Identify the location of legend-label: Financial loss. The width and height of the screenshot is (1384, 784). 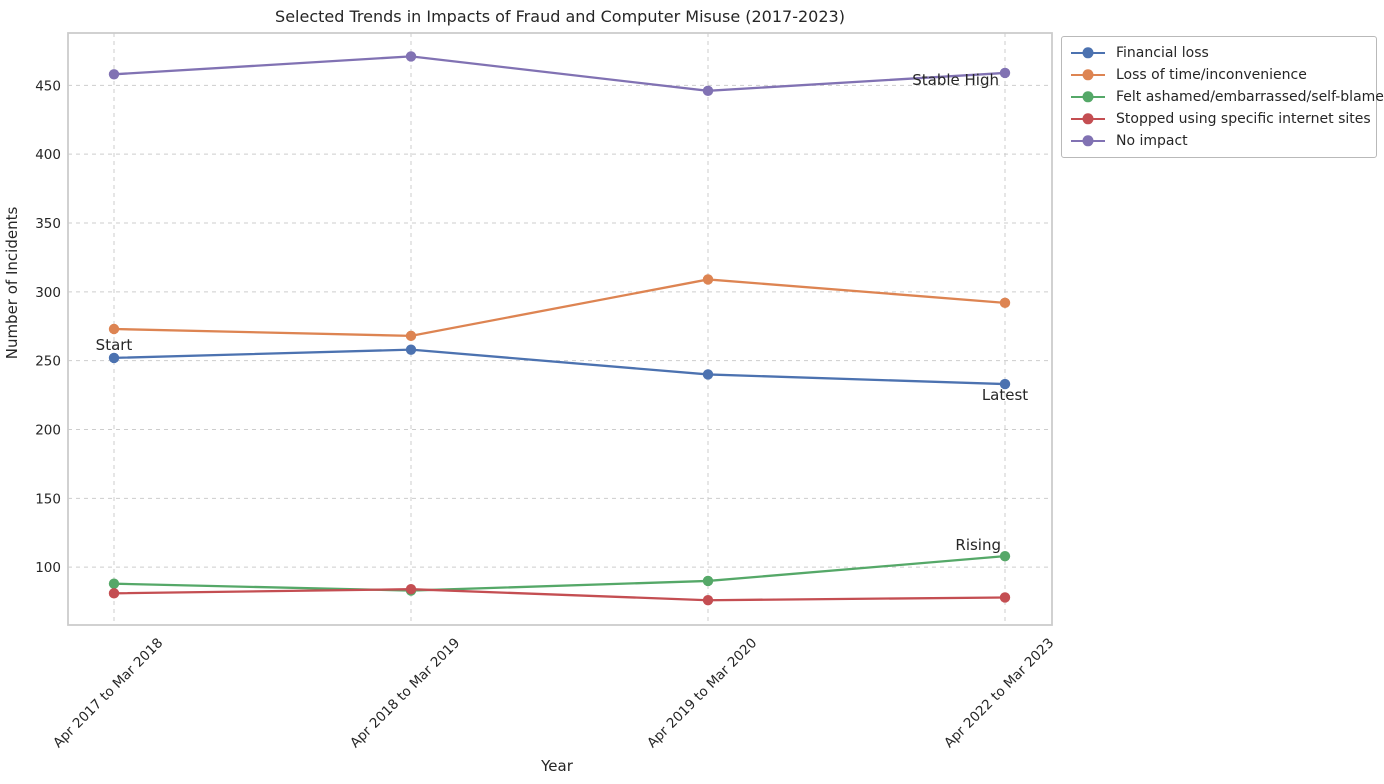
(1162, 53).